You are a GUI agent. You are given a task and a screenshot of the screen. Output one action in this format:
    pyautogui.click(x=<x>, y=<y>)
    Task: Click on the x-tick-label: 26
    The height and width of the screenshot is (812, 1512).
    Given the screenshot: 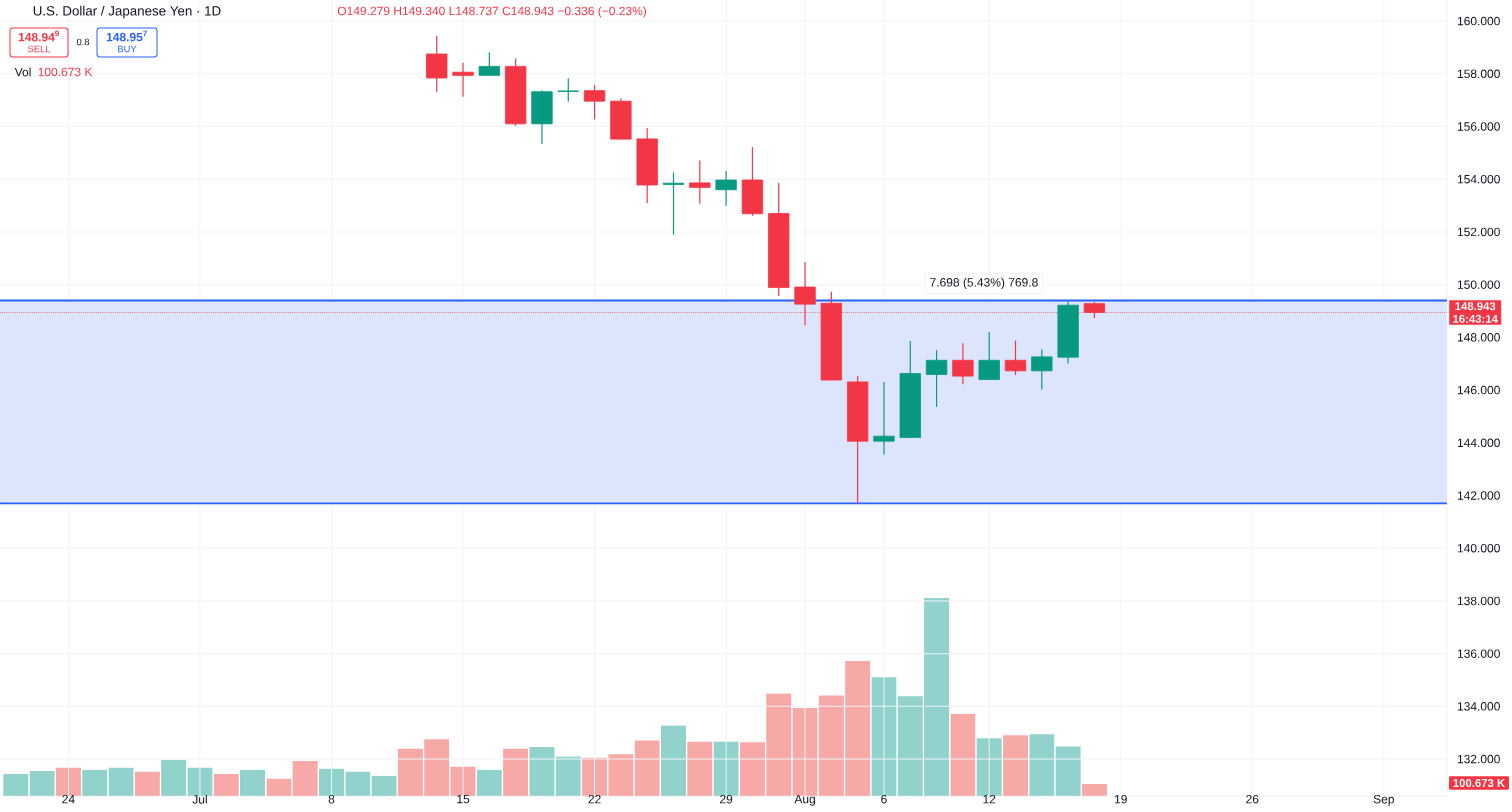 What is the action you would take?
    pyautogui.click(x=1252, y=799)
    